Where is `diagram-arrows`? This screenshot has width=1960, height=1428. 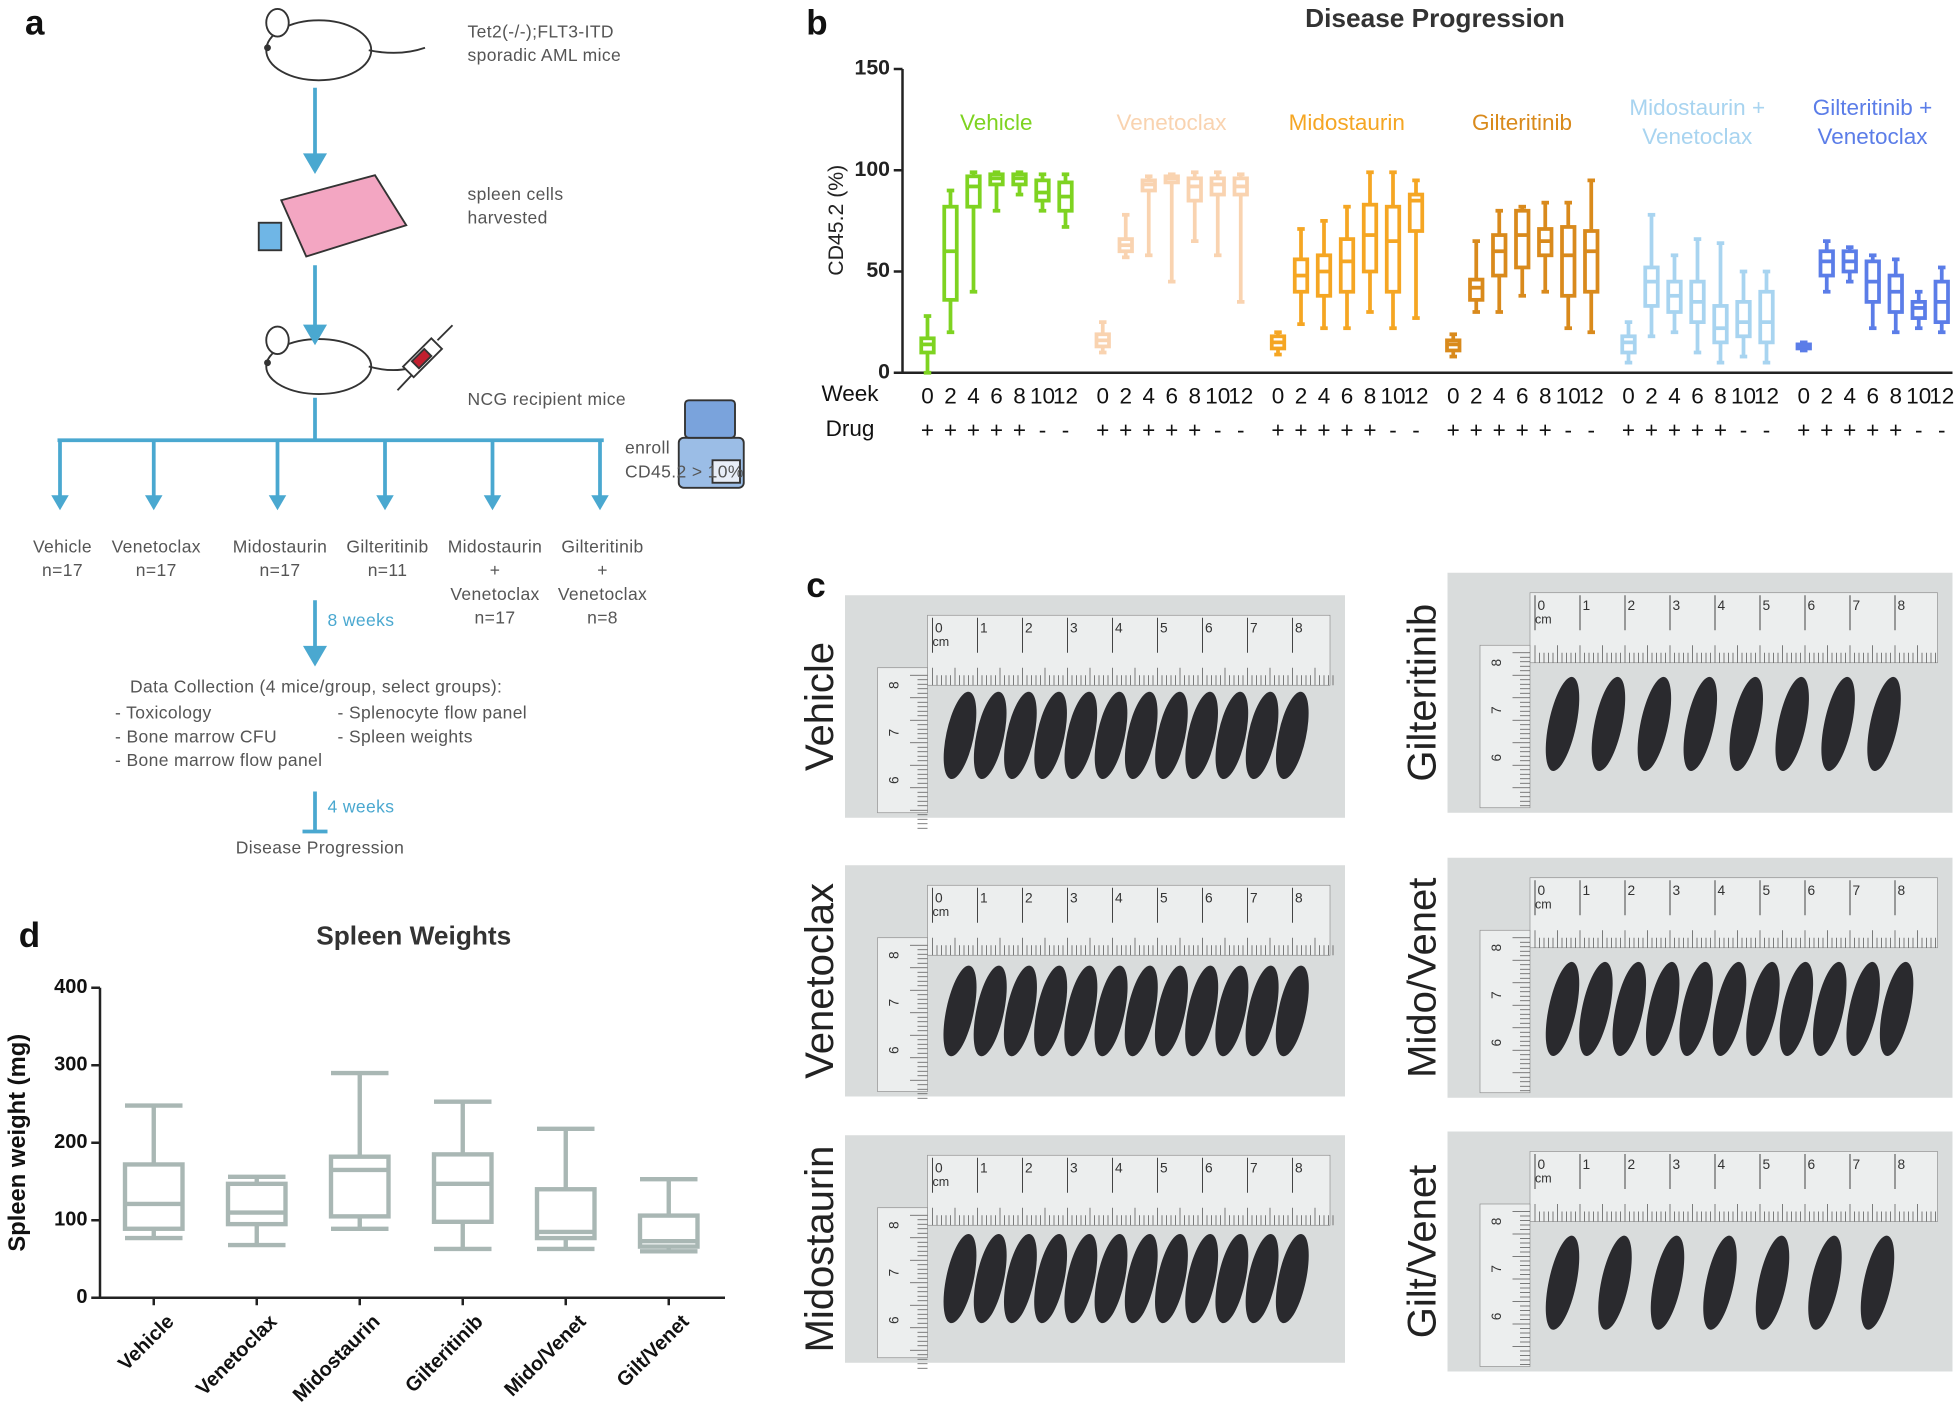 diagram-arrows is located at coordinates (330, 460).